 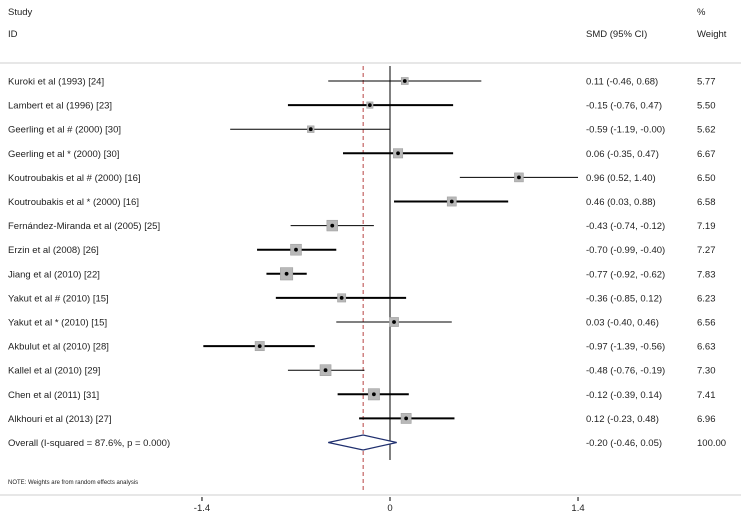 What do you see at coordinates (54, 274) in the screenshot?
I see `study-label: Jiang et al (2010) [22]` at bounding box center [54, 274].